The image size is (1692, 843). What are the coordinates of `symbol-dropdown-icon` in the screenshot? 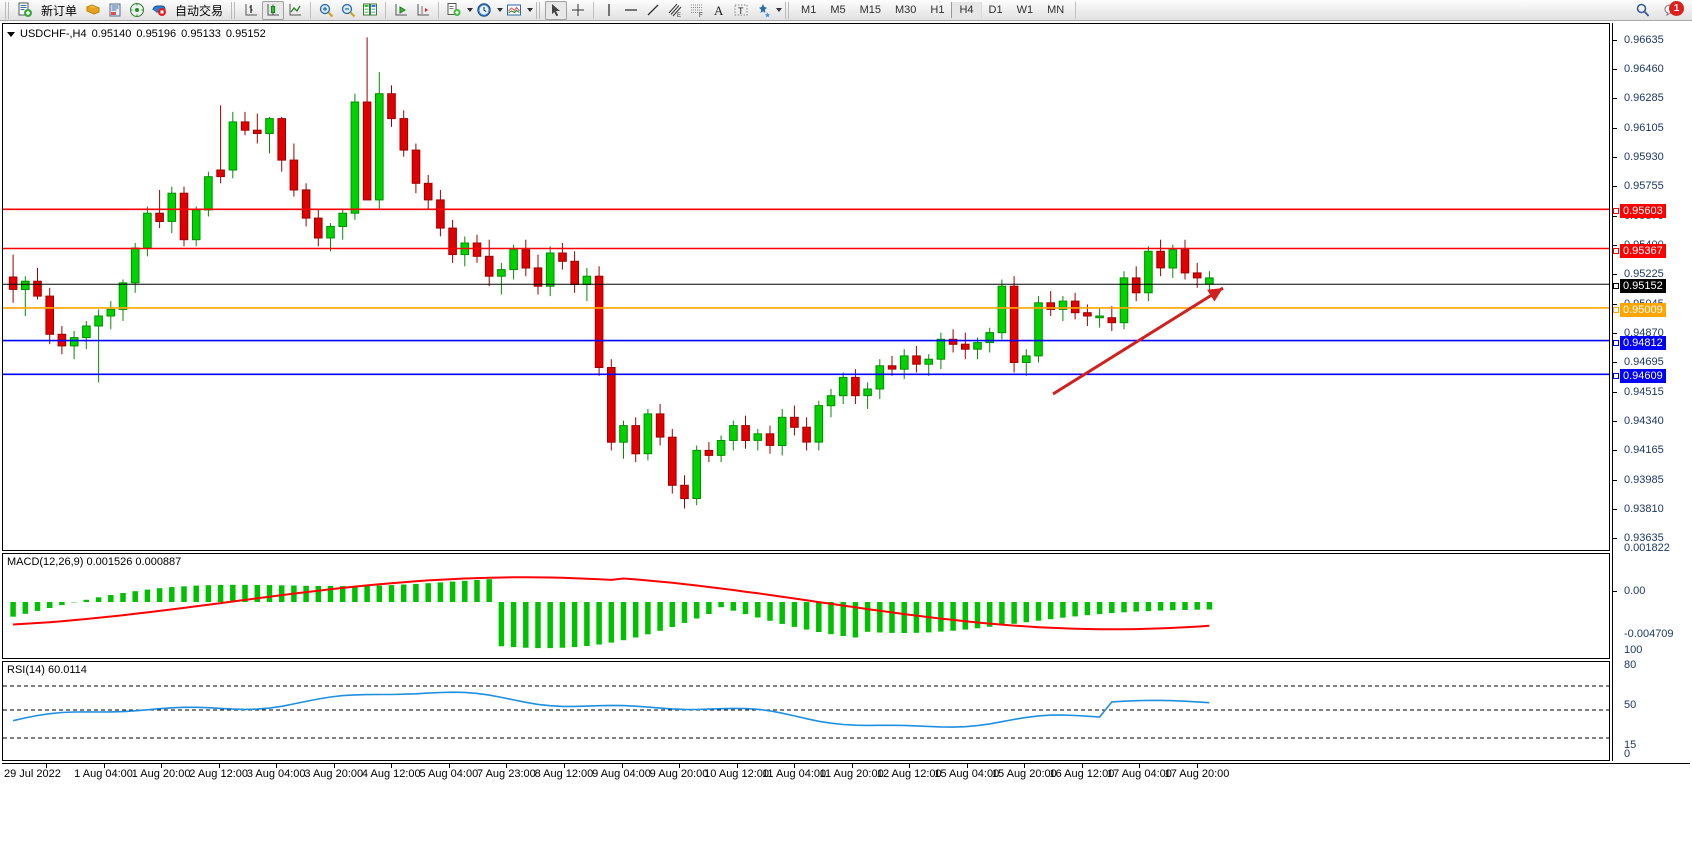 It's located at (11, 34).